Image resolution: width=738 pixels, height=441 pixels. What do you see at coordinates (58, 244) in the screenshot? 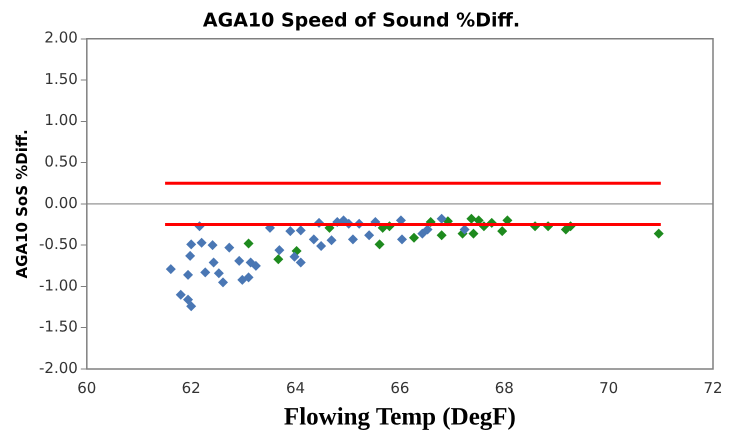
I see `y-tick-label: -0.50` at bounding box center [58, 244].